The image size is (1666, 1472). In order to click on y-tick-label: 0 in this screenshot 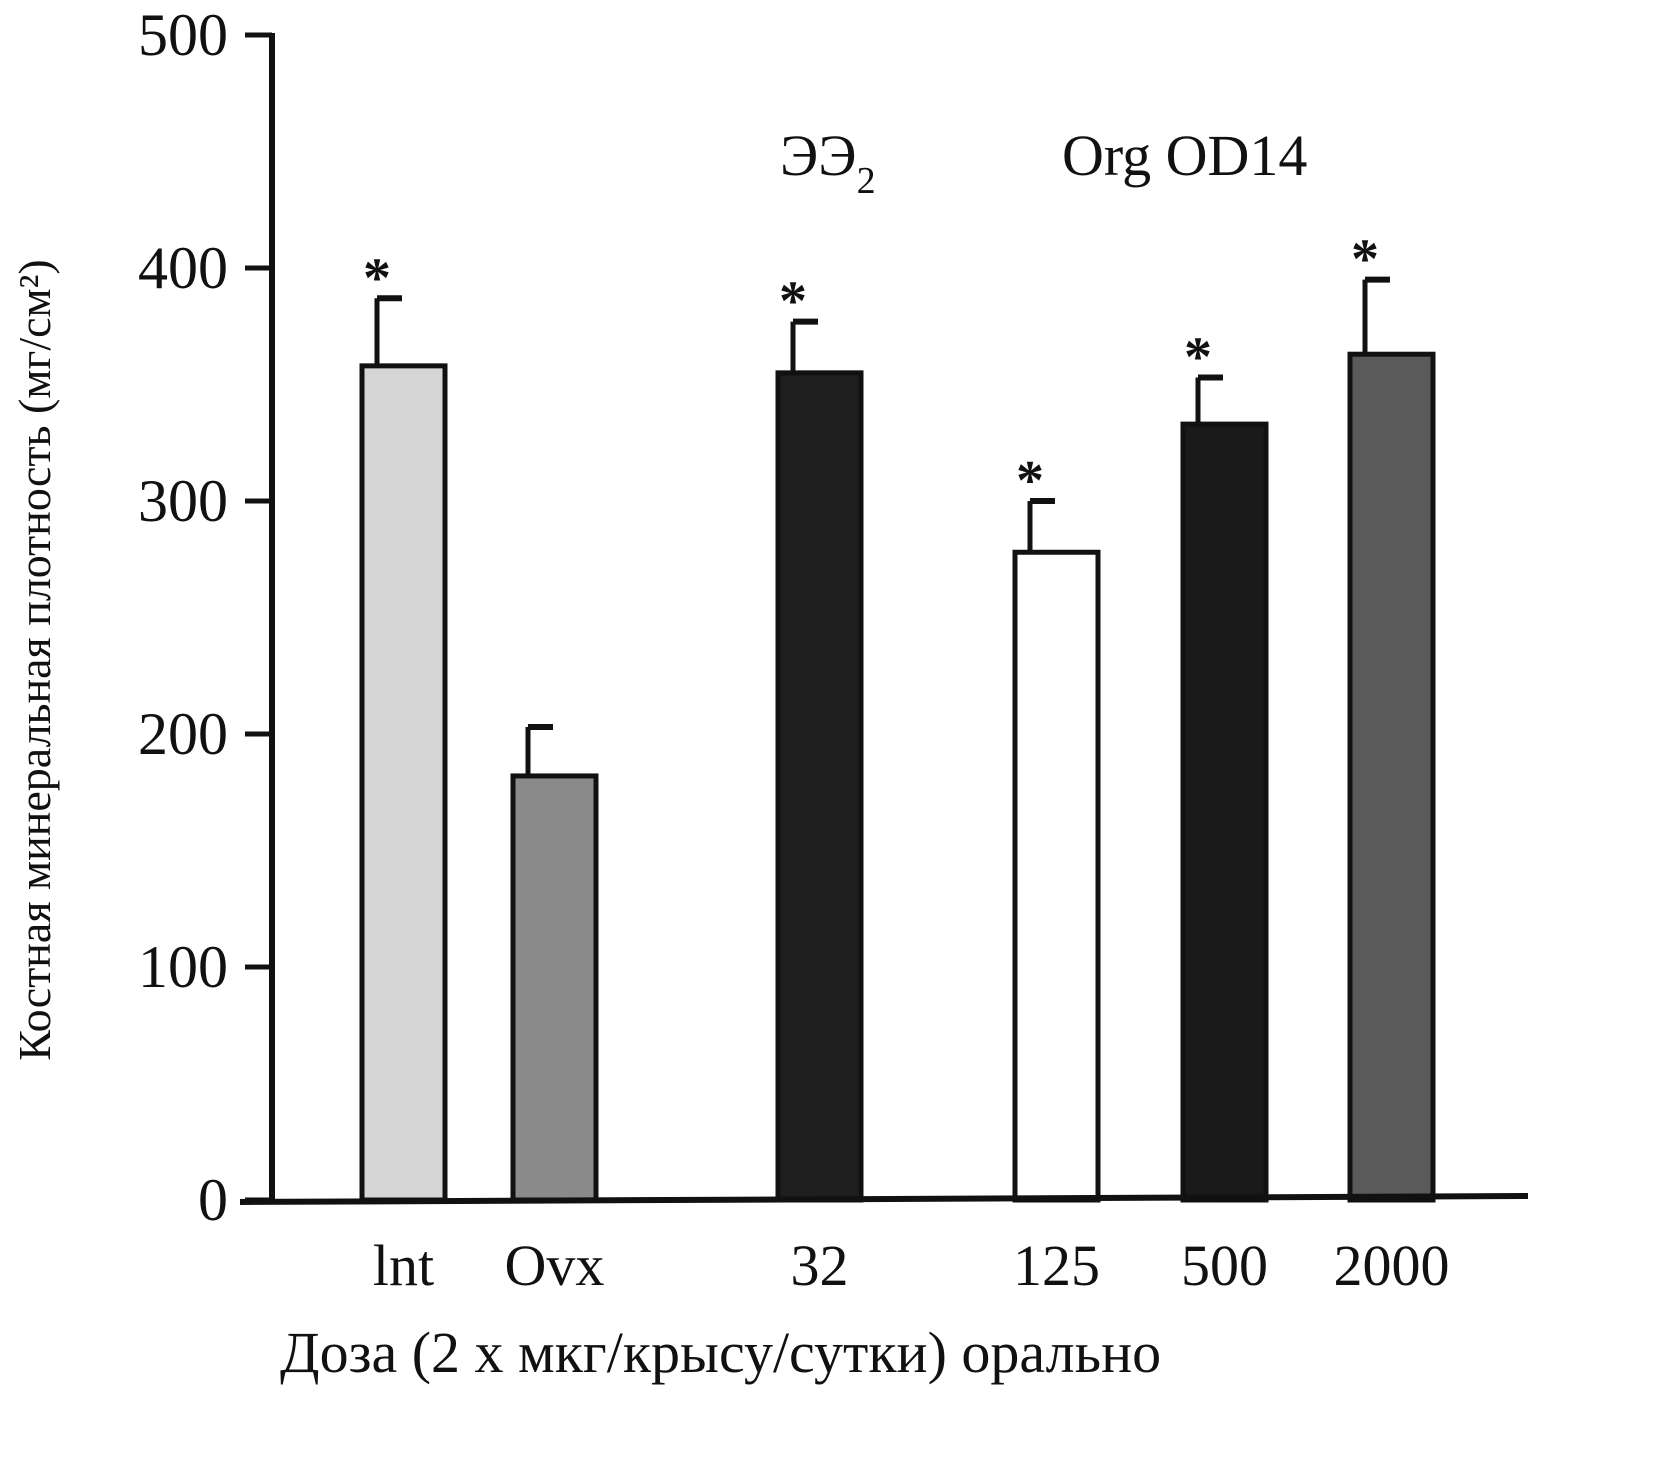, I will do `click(213, 1200)`.